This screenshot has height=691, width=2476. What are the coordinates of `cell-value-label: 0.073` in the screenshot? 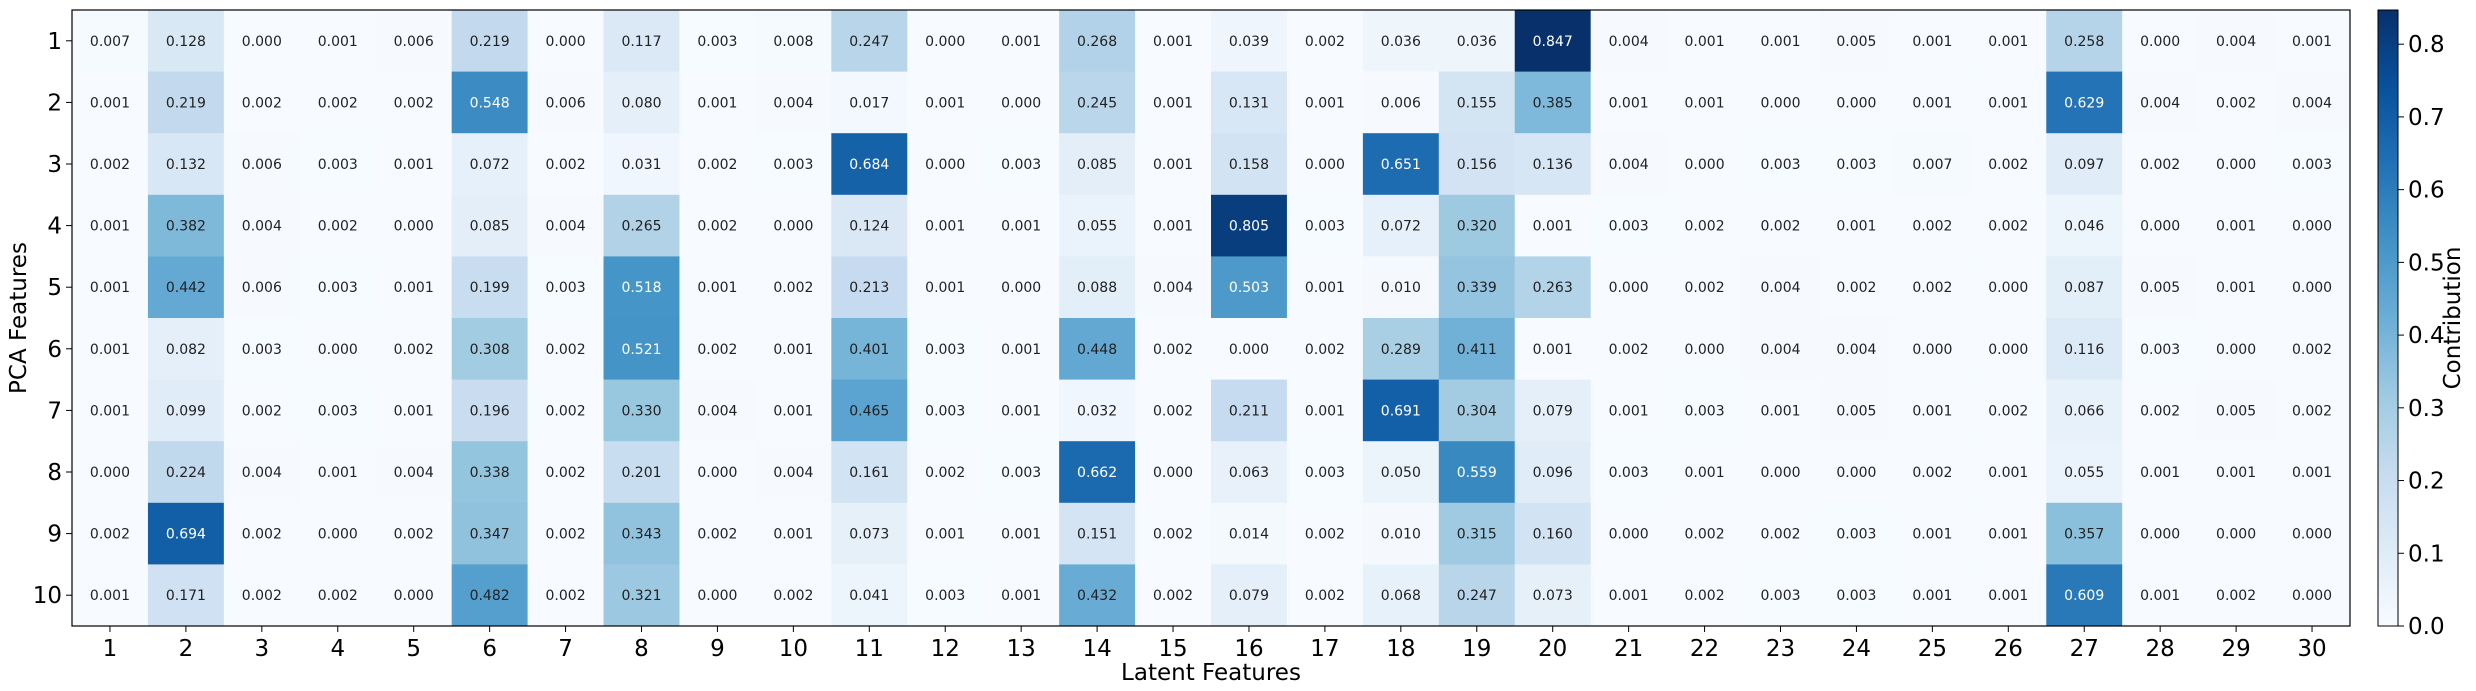 It's located at (1553, 596).